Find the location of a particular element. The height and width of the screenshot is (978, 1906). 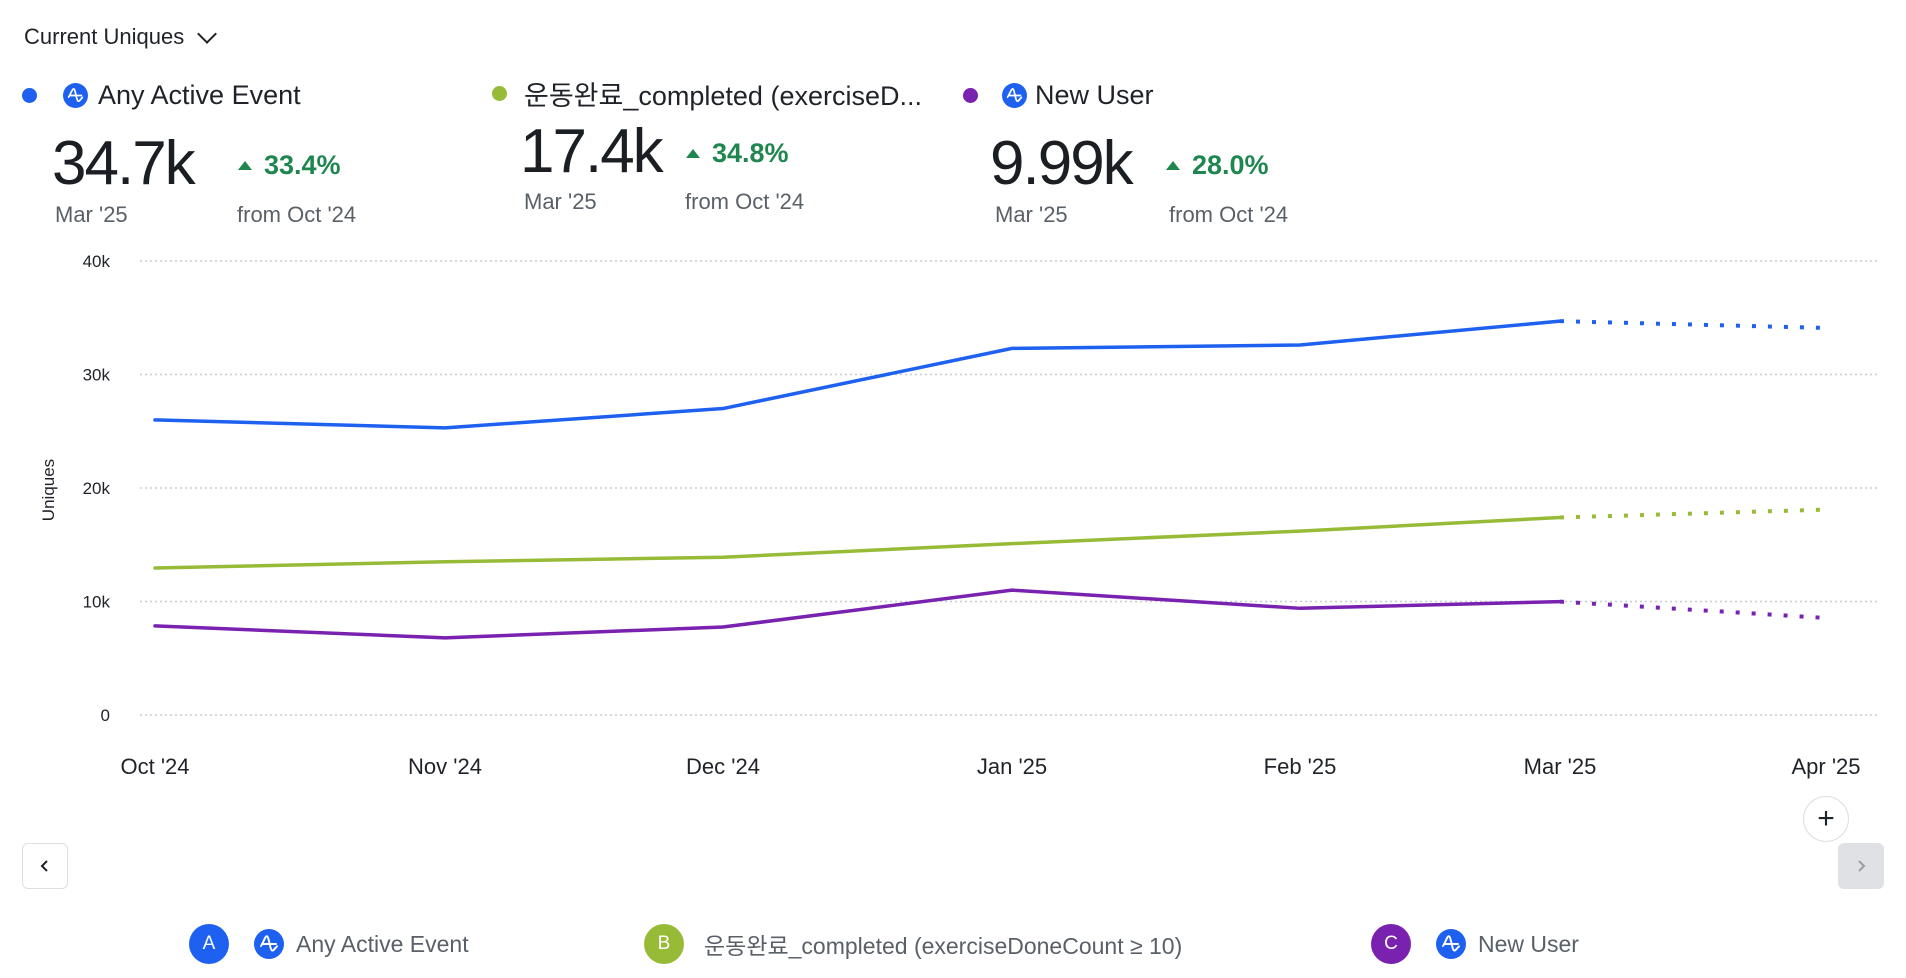

metric-selector-label: Current Uniques is located at coordinates (104, 36).